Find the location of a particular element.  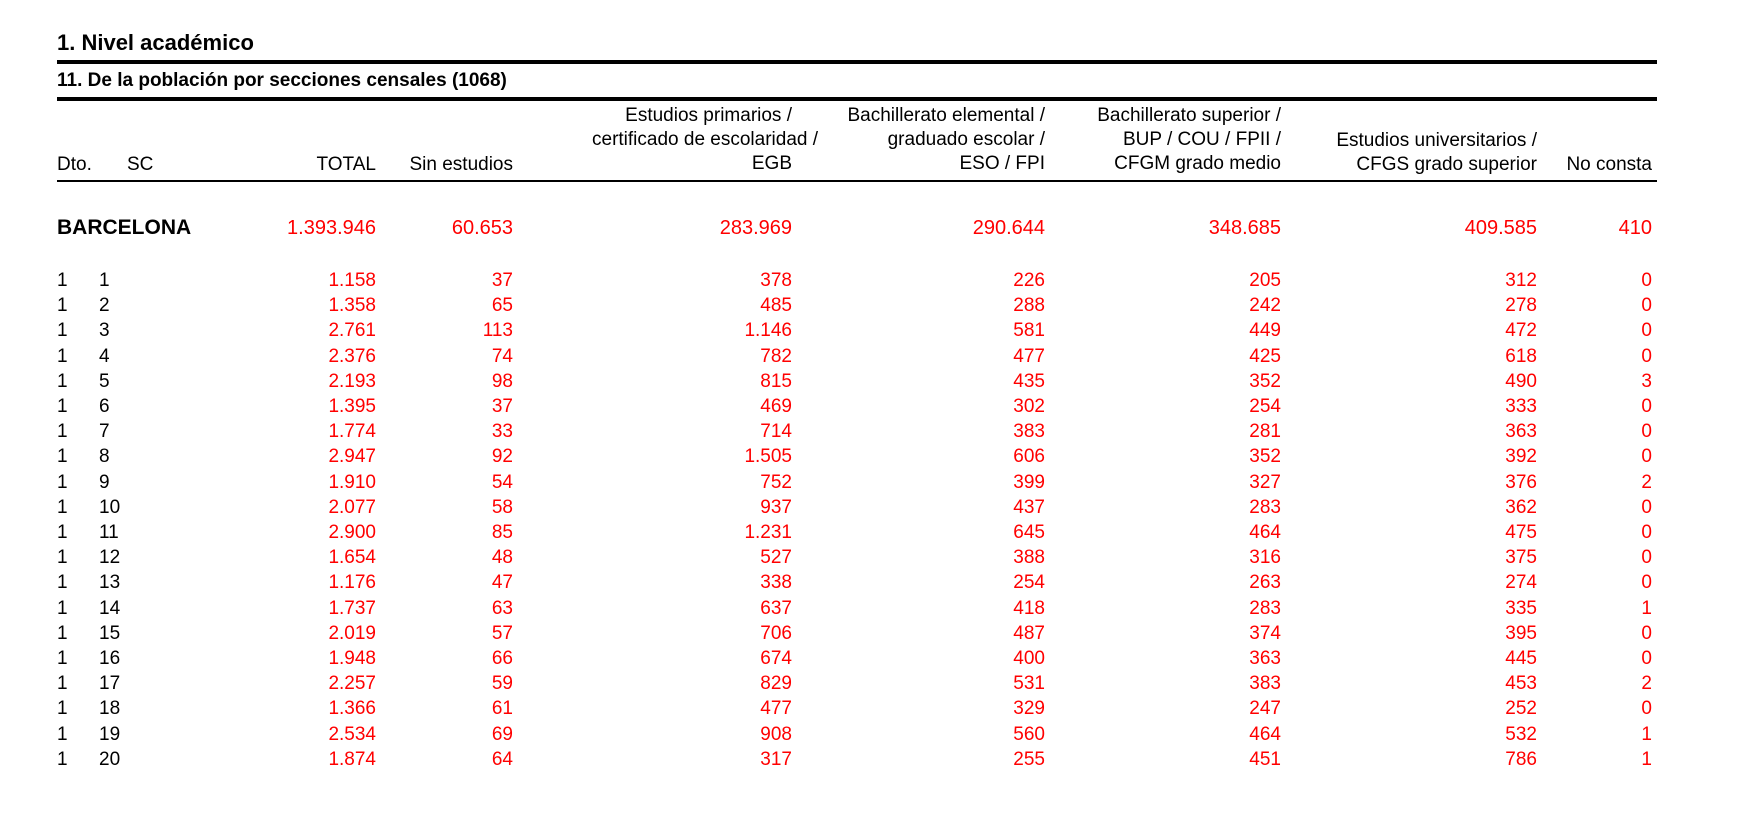

row-cell-total: 2.257 is located at coordinates (352, 683).